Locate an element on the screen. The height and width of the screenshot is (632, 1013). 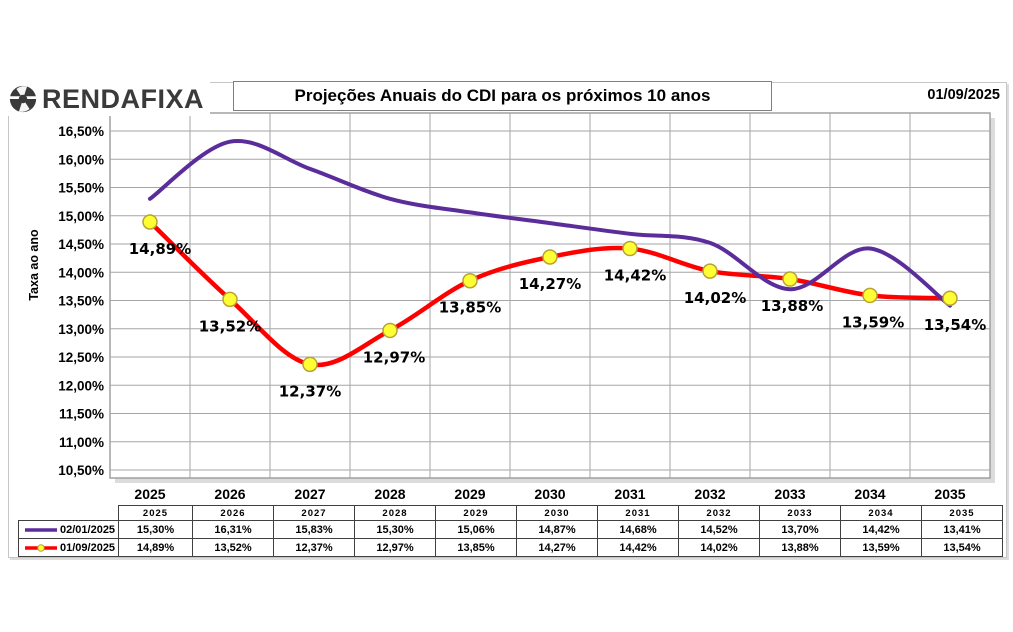
data-point-label: 13,59% is located at coordinates (873, 322).